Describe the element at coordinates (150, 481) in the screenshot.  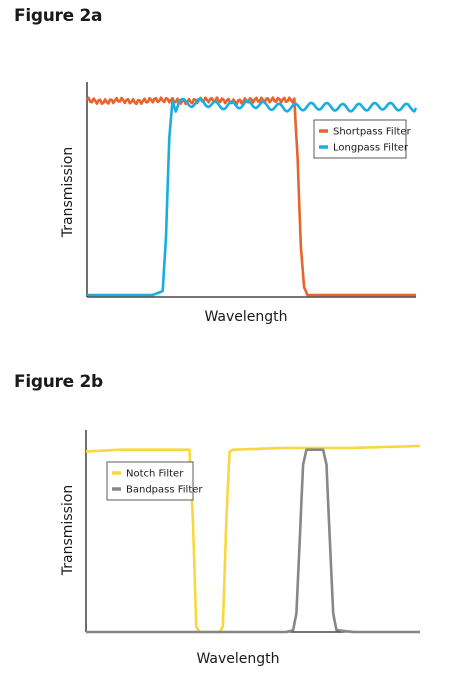
I see `chart-2-legend-box` at that location.